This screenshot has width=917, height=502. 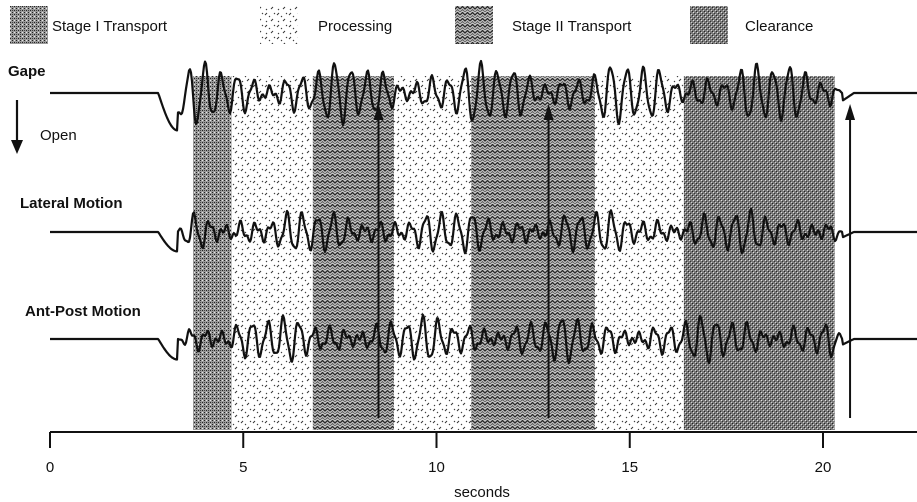 I want to click on x-axis-label: seconds, so click(x=482, y=492).